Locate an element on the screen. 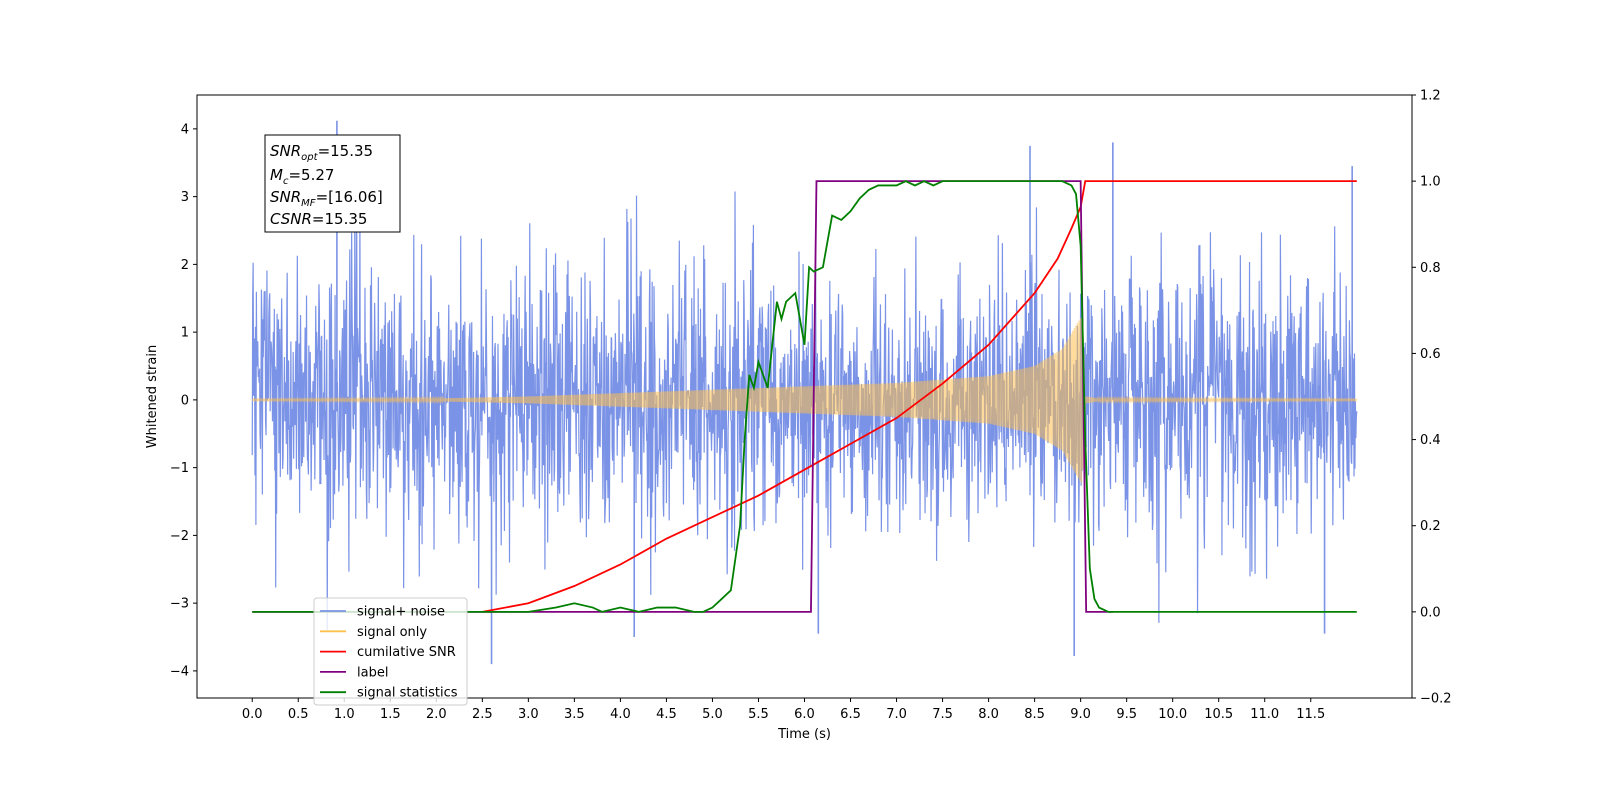 The image size is (1600, 800). annotation-snr-mf-value: =[16.06] is located at coordinates (349, 197).